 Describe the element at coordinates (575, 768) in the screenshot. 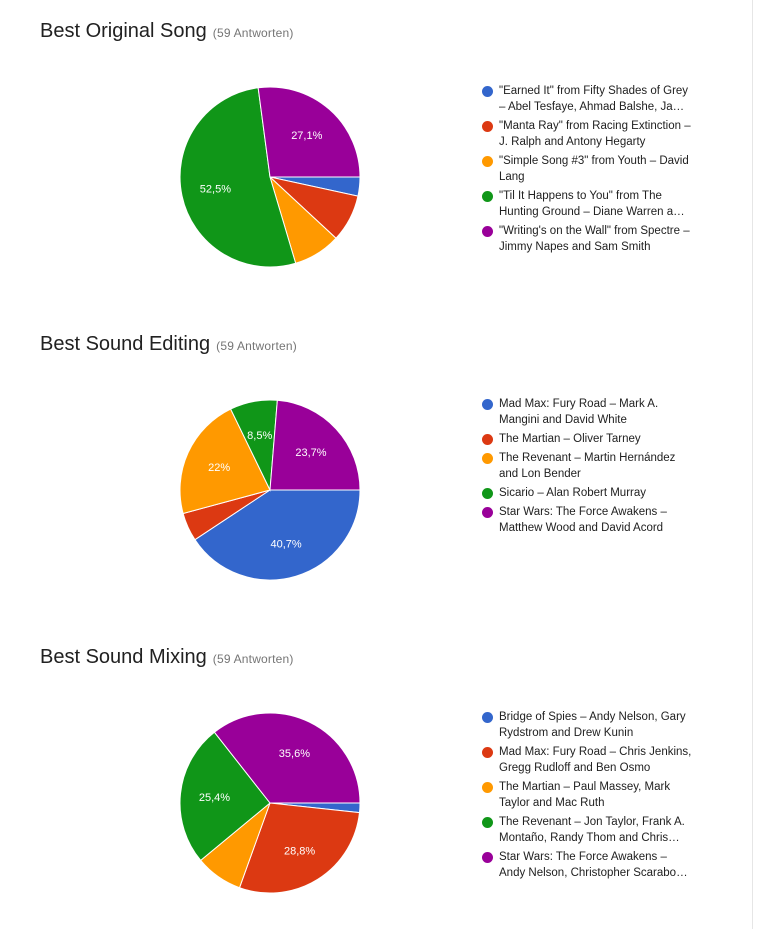

I see `legend-label-line: Gregg Rudloff and Ben Osmo` at that location.